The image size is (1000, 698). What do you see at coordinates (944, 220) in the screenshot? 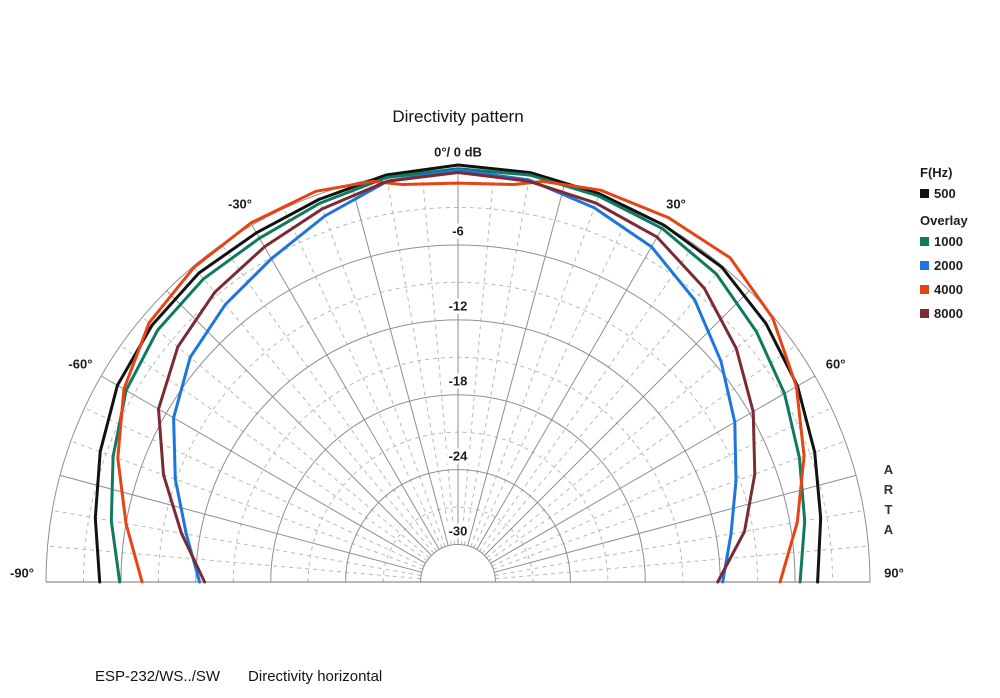
I see `legend-header: Overlay` at bounding box center [944, 220].